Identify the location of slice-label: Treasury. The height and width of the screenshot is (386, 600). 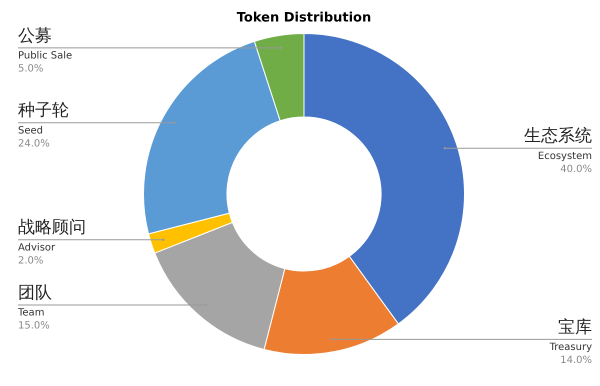
(570, 347).